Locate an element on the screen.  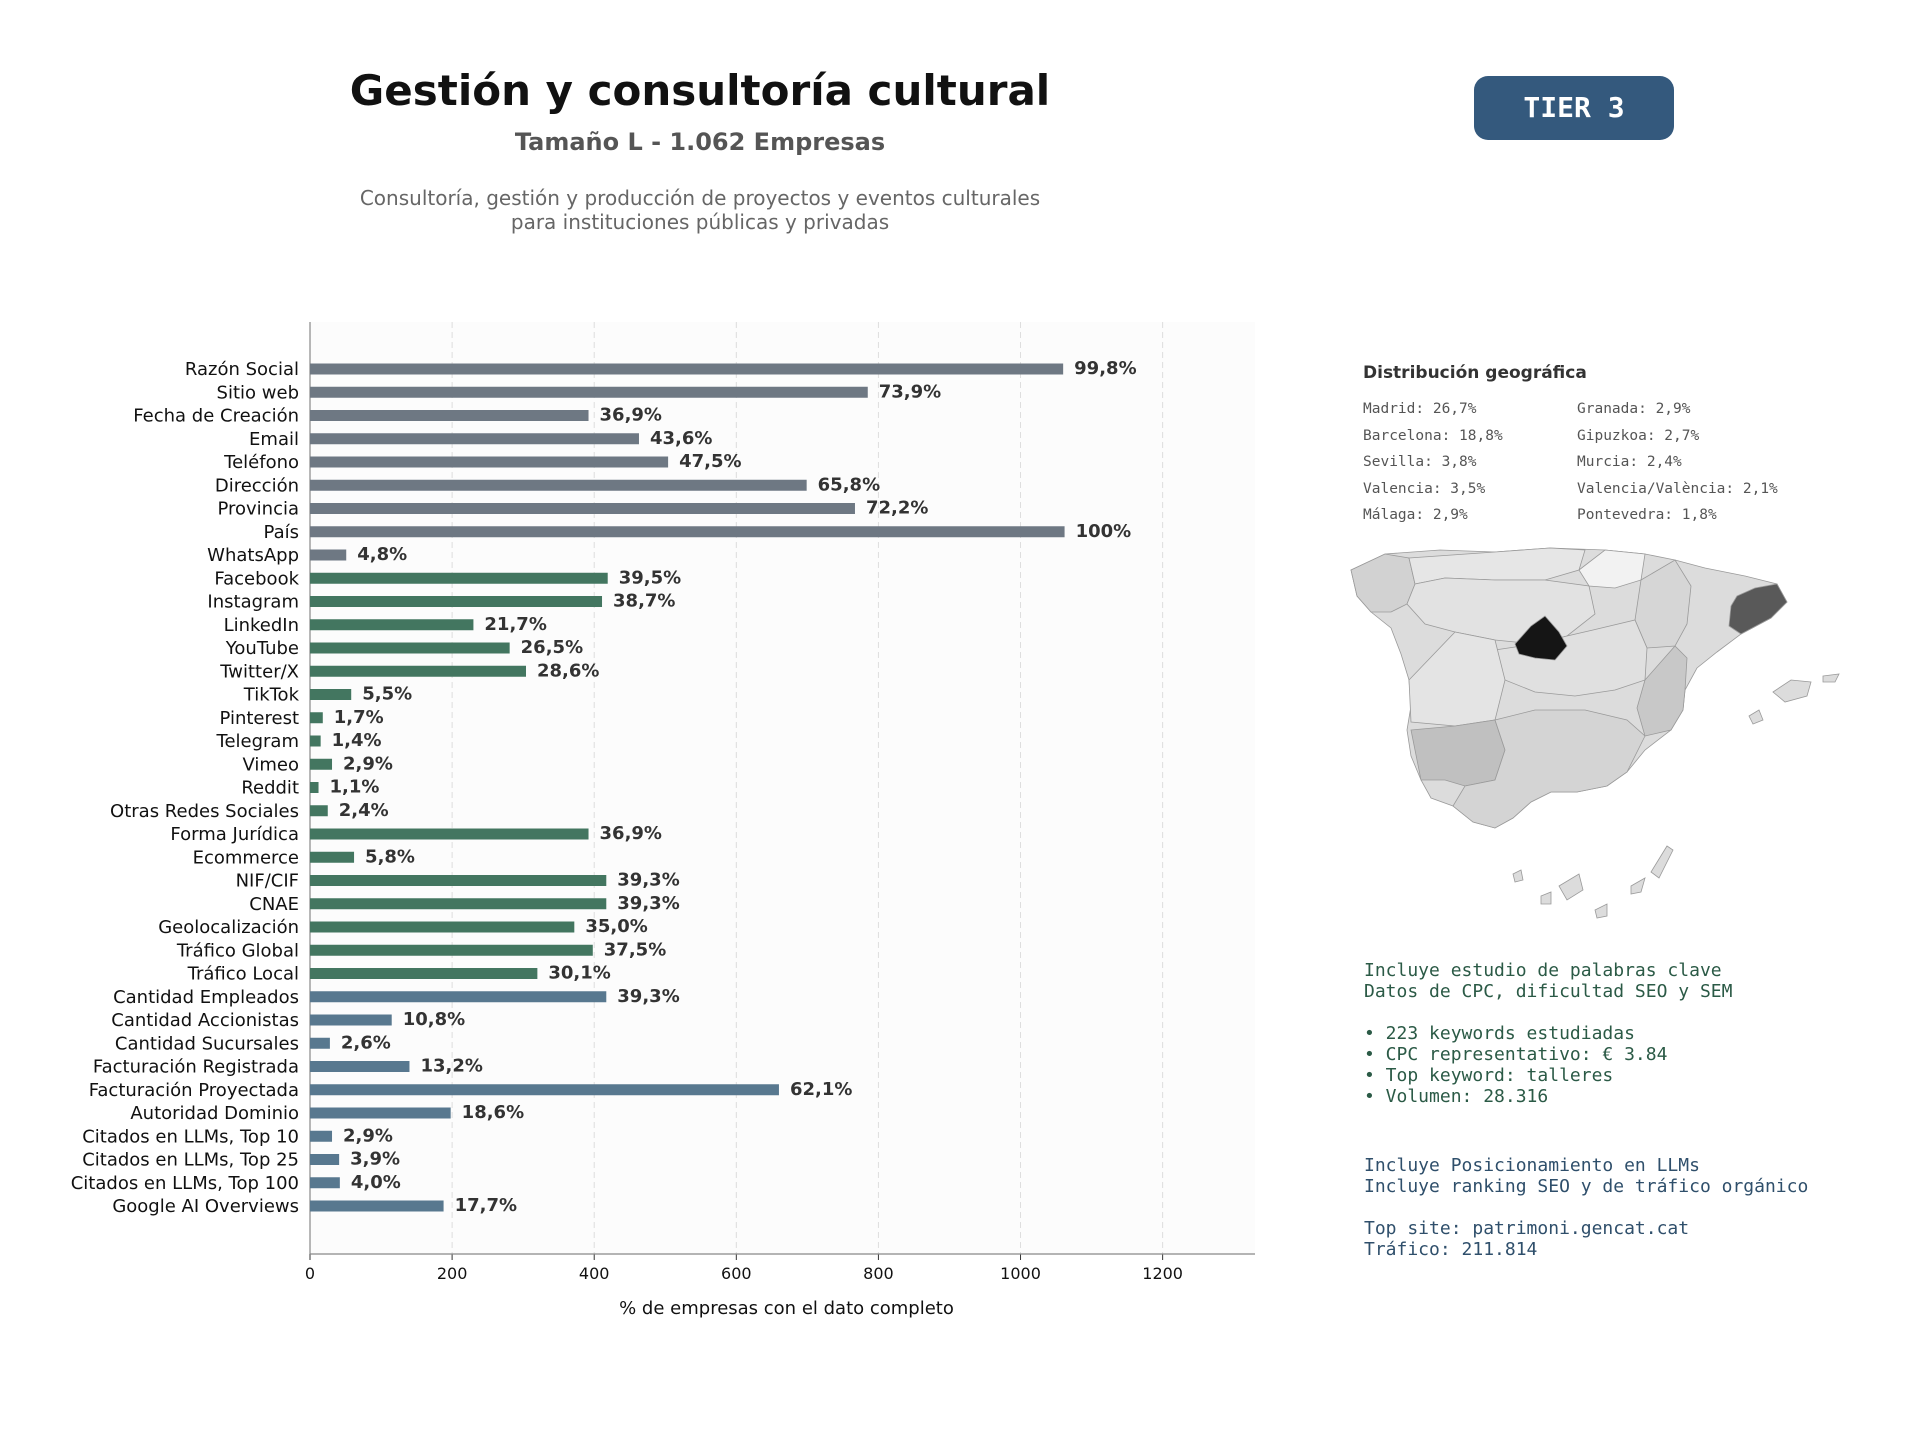
data-label: 73,9% is located at coordinates (910, 391).